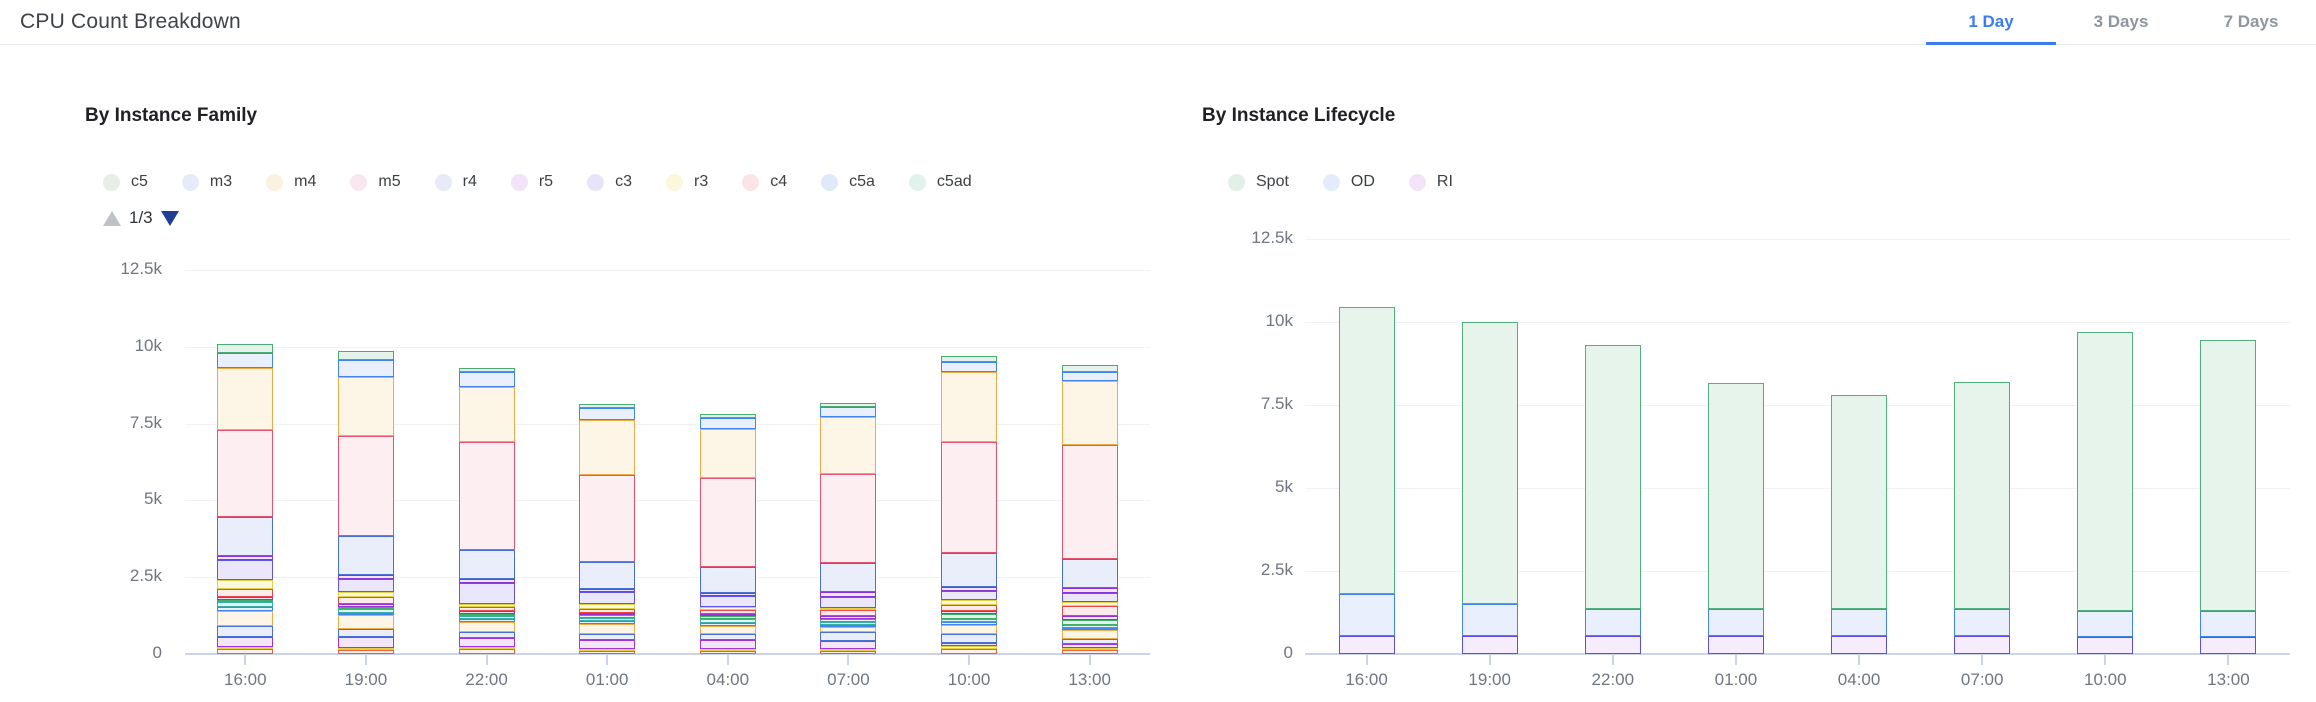  What do you see at coordinates (940, 182) in the screenshot?
I see `legend-item-c5ad: c5ad` at bounding box center [940, 182].